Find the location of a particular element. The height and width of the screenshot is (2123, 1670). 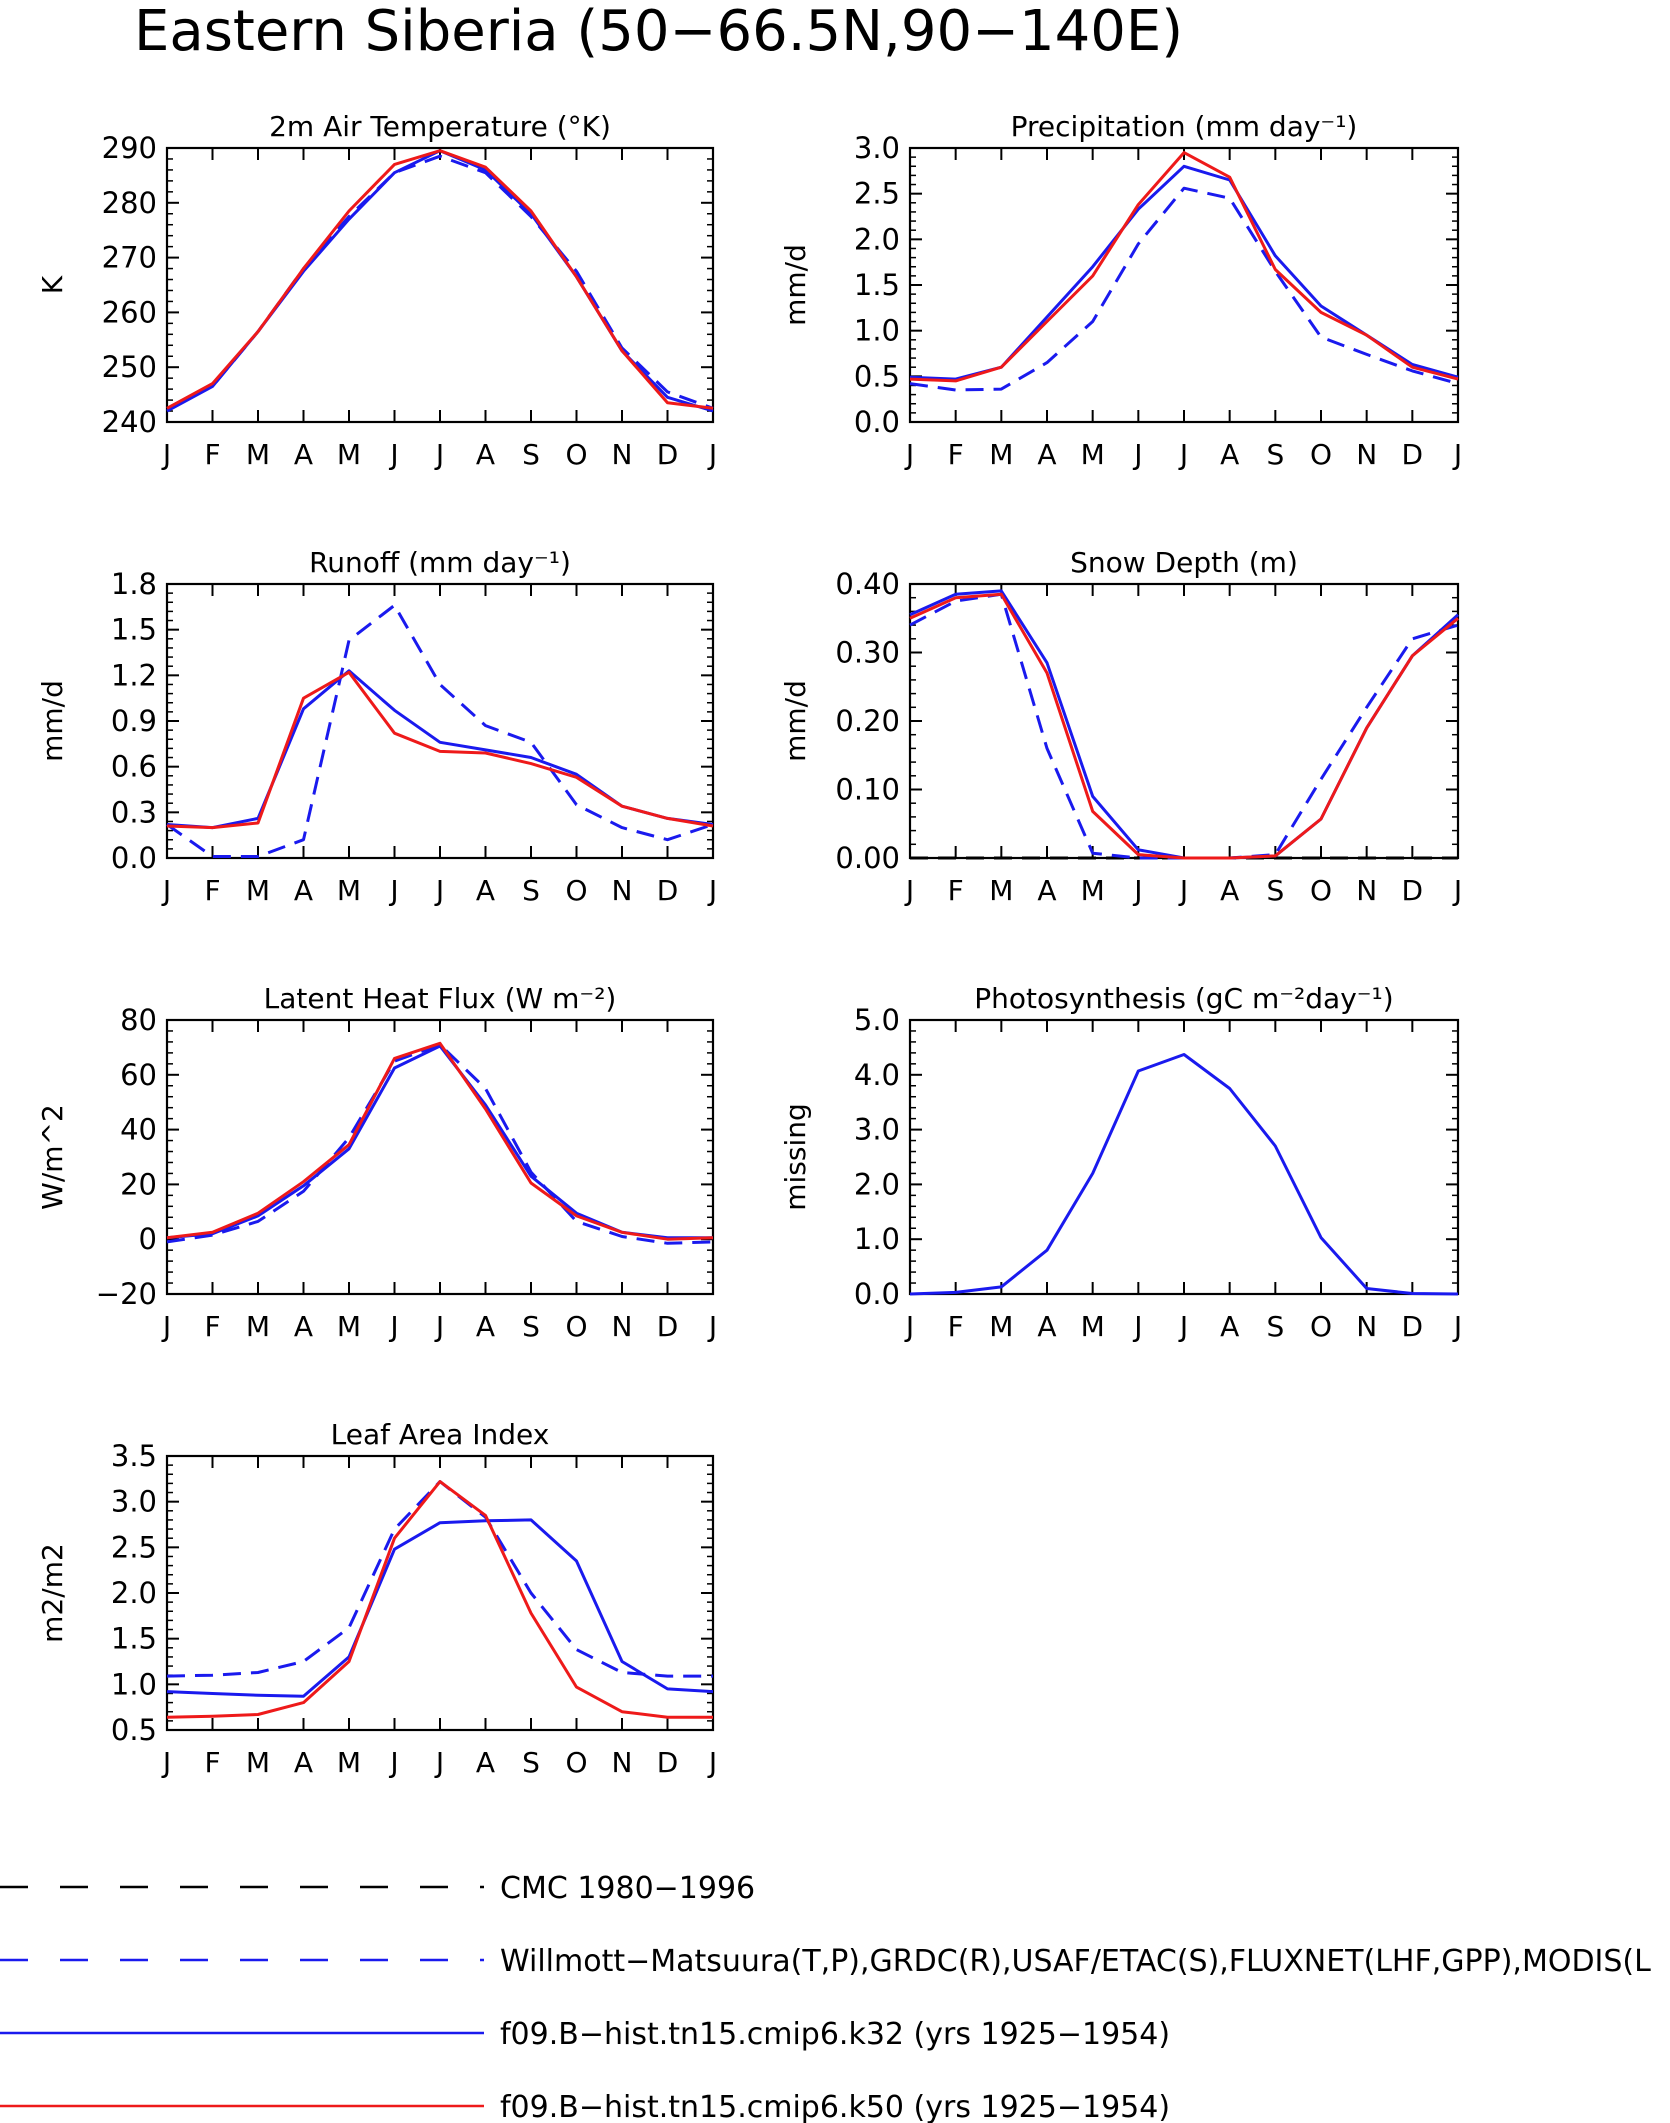

panel-title: 2m Air Temperature (°K) is located at coordinates (440, 126).